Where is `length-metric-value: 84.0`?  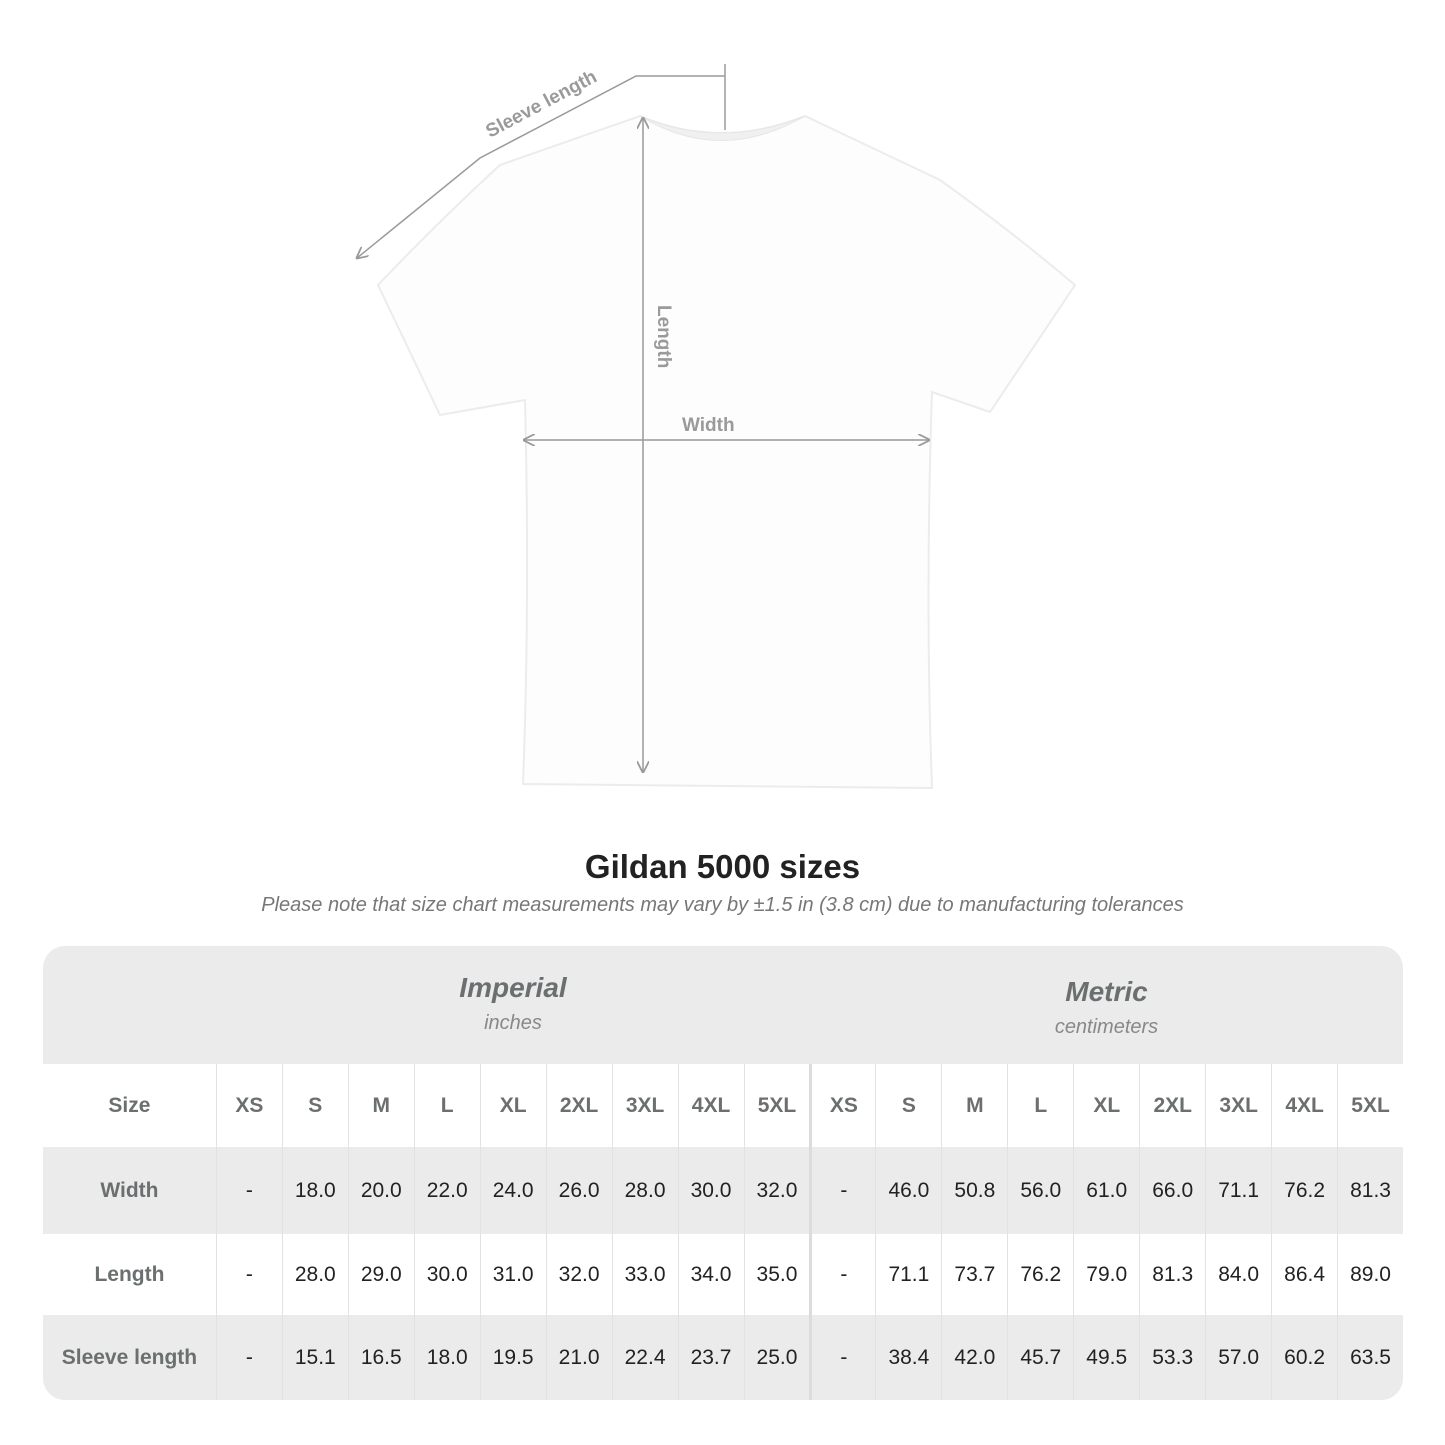
length-metric-value: 84.0 is located at coordinates (1238, 1274).